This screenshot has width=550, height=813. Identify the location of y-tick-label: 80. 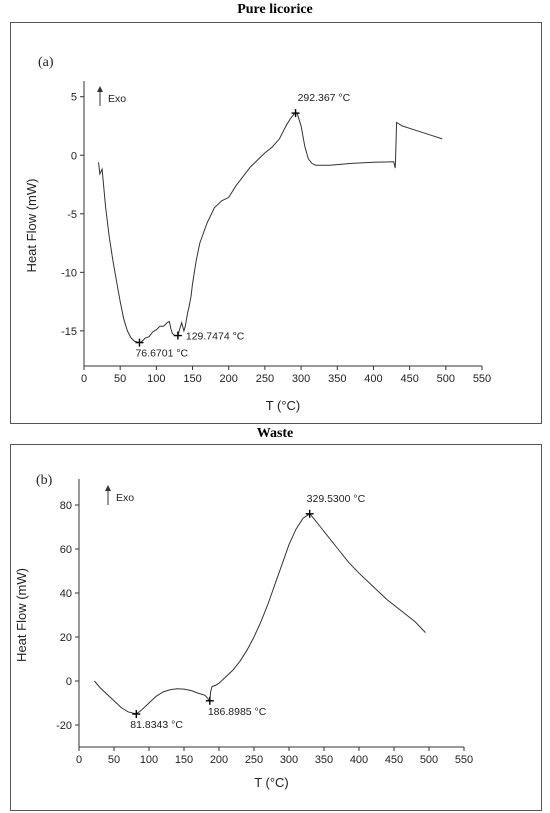
(66, 506).